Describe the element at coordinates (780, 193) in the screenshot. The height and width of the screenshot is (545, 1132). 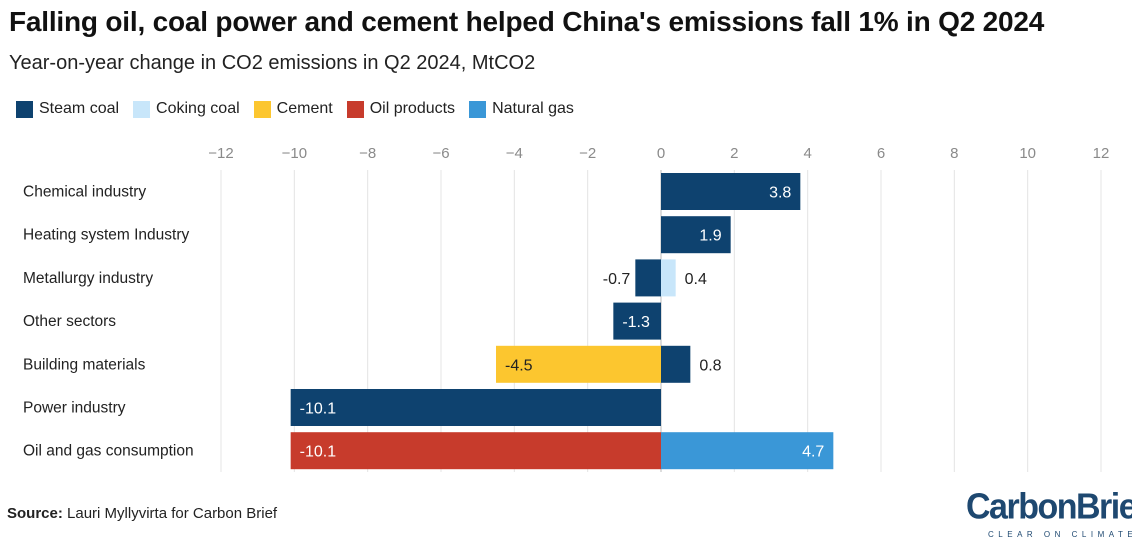
I see `data-label: 3.8` at that location.